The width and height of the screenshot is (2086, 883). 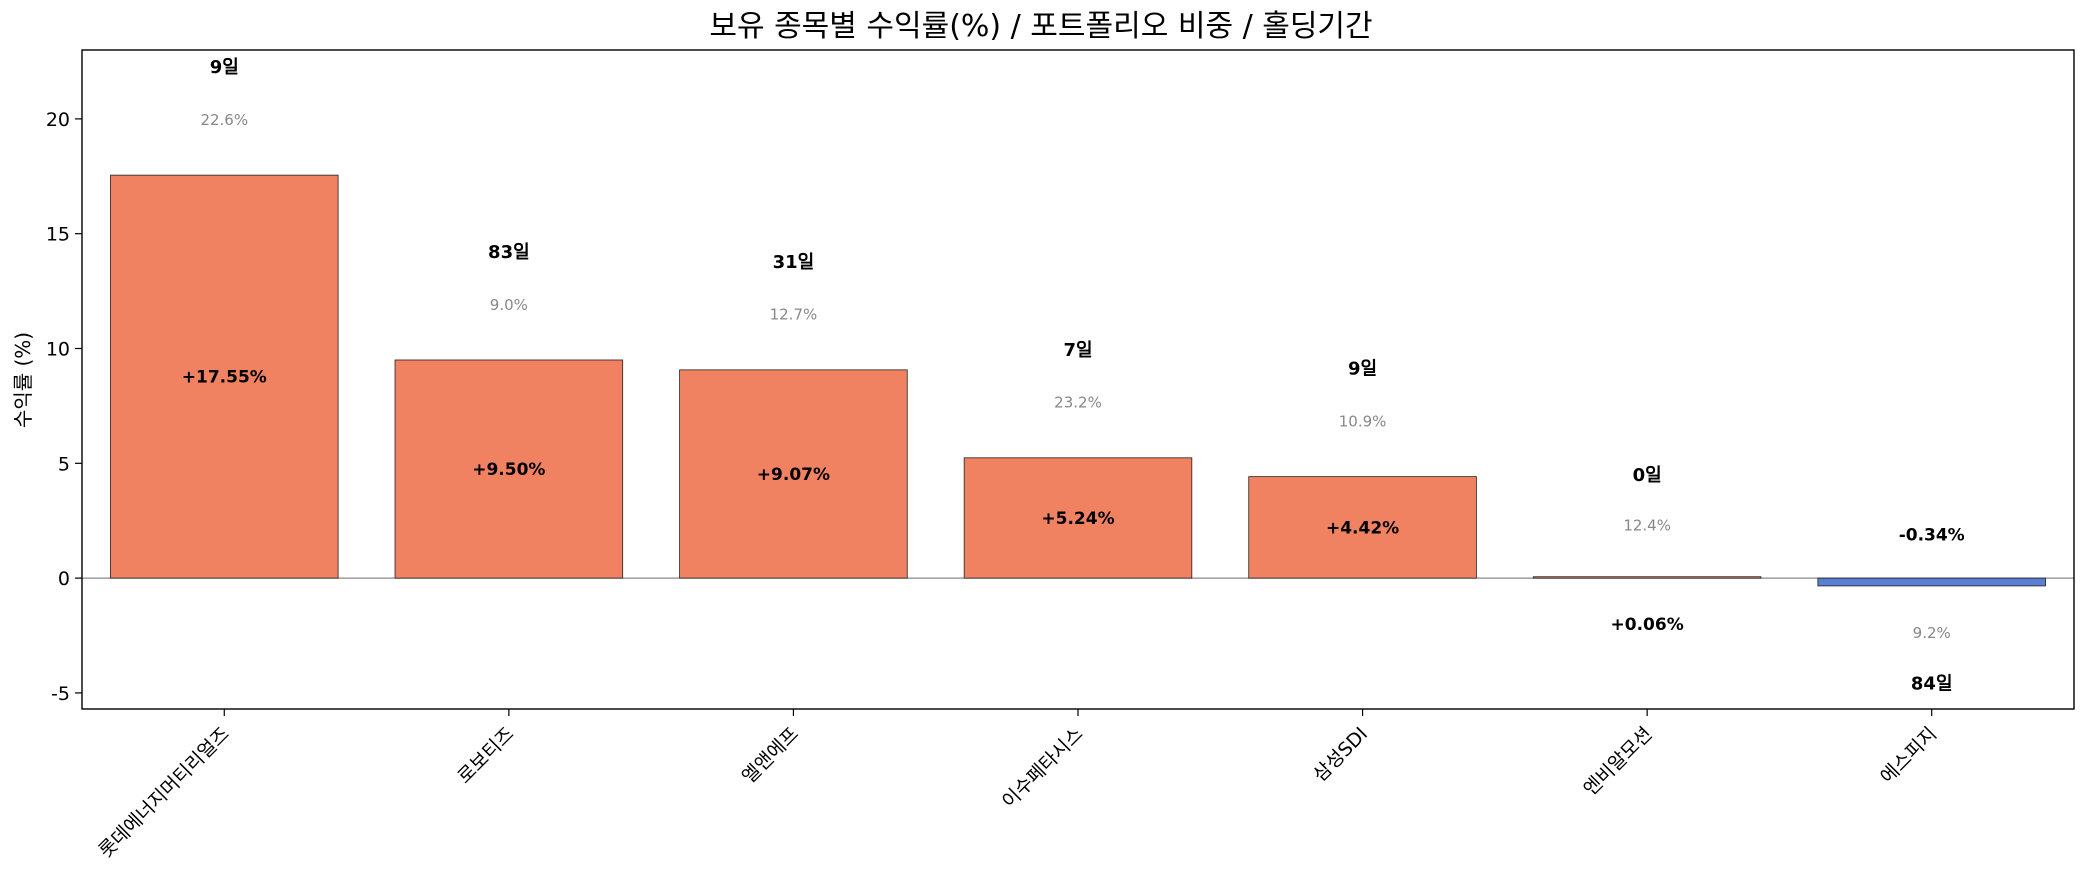 What do you see at coordinates (1647, 475) in the screenshot?
I see `holding-days-label: 0일` at bounding box center [1647, 475].